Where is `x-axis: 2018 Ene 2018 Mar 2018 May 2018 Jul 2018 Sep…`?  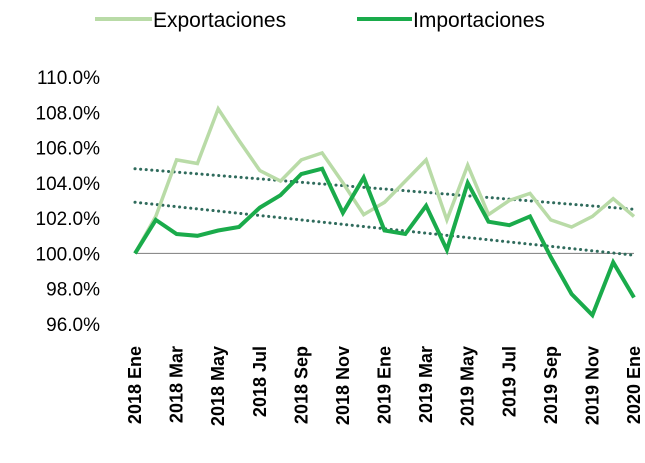
x-axis: 2018 Ene 2018 Mar 2018 May 2018 Jul 2018 Sep… is located at coordinates (384, 386).